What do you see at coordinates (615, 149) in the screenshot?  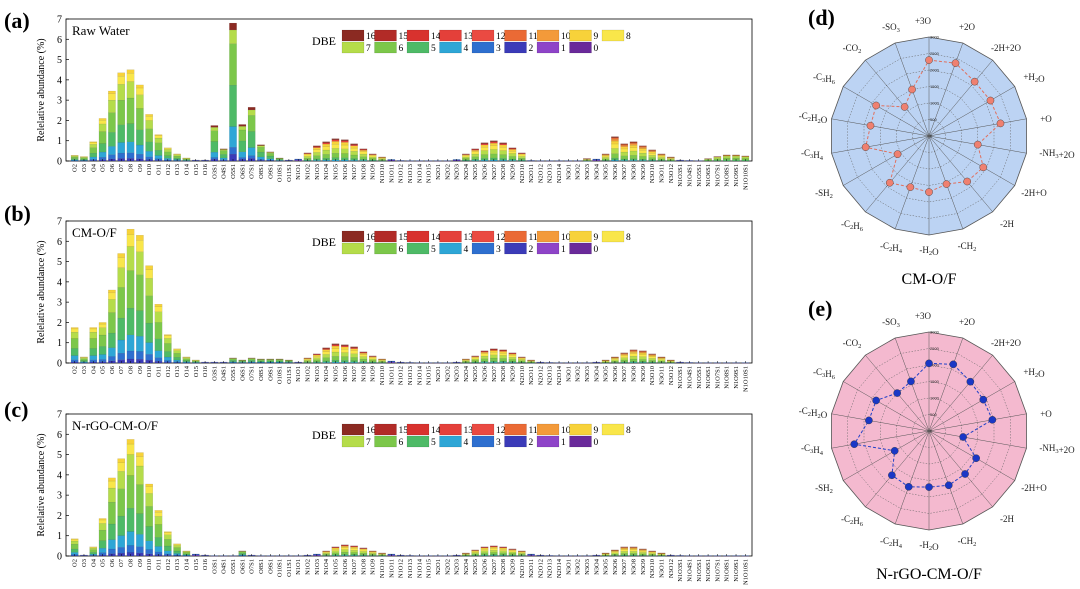 I see `bar-N3O6` at bounding box center [615, 149].